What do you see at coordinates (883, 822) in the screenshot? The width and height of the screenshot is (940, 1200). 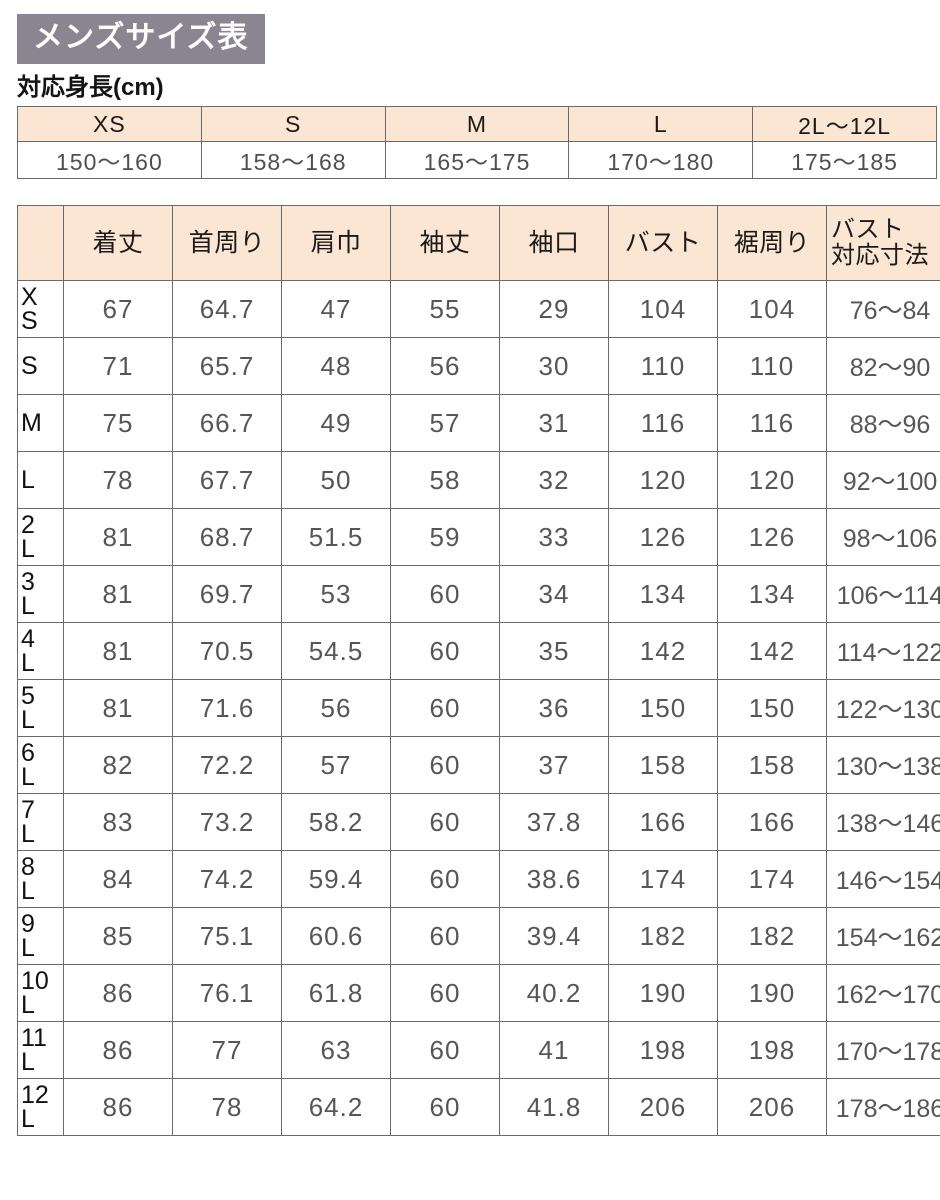 I see `measurement-cell-r9-c7: 138〜146` at bounding box center [883, 822].